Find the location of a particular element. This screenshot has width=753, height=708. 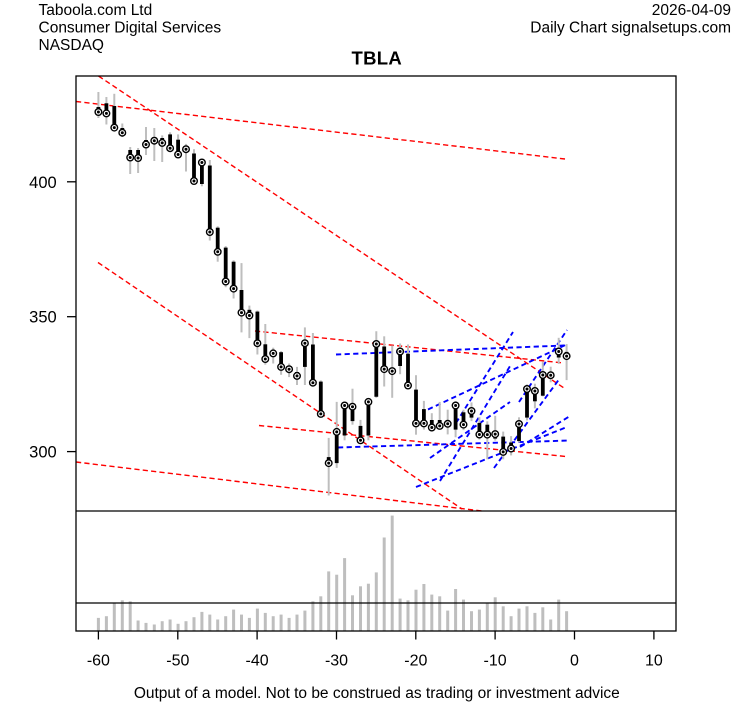

svg-text: TBLA is located at coordinates (377, 58).